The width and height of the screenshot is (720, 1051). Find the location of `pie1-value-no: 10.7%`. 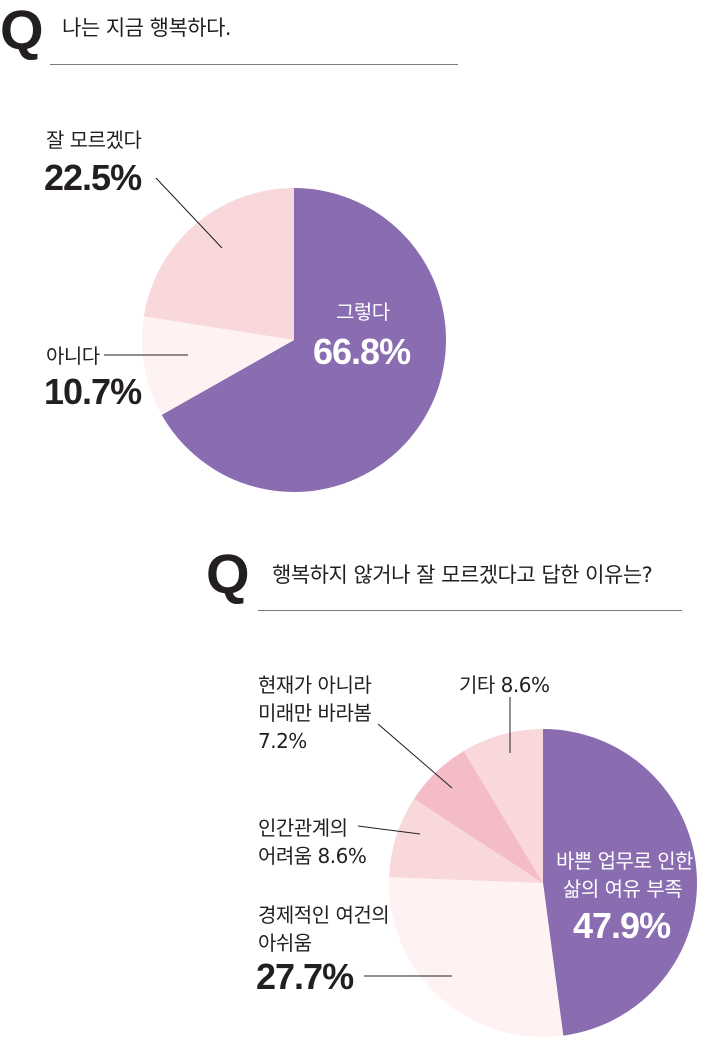

pie1-value-no: 10.7% is located at coordinates (93, 391).